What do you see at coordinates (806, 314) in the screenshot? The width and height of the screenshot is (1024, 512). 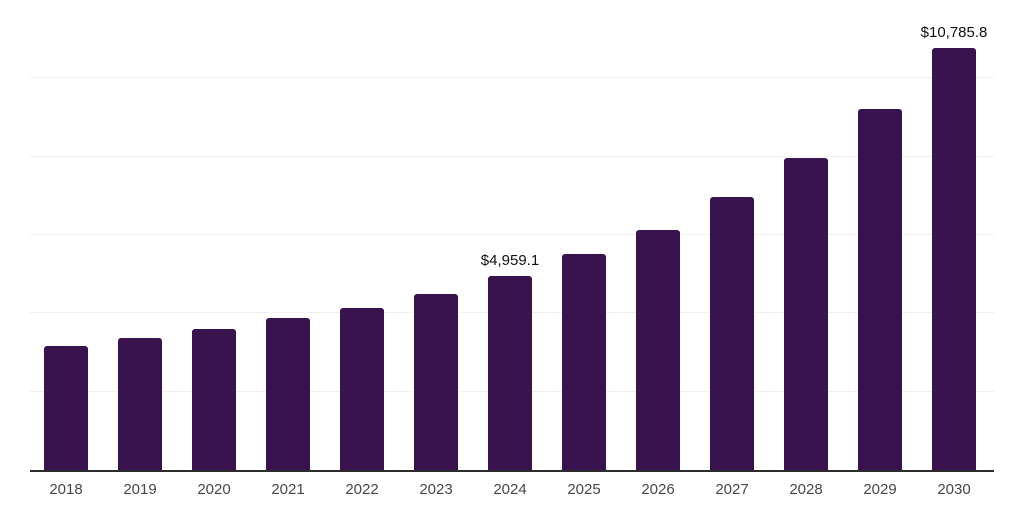 I see `bar-2028` at bounding box center [806, 314].